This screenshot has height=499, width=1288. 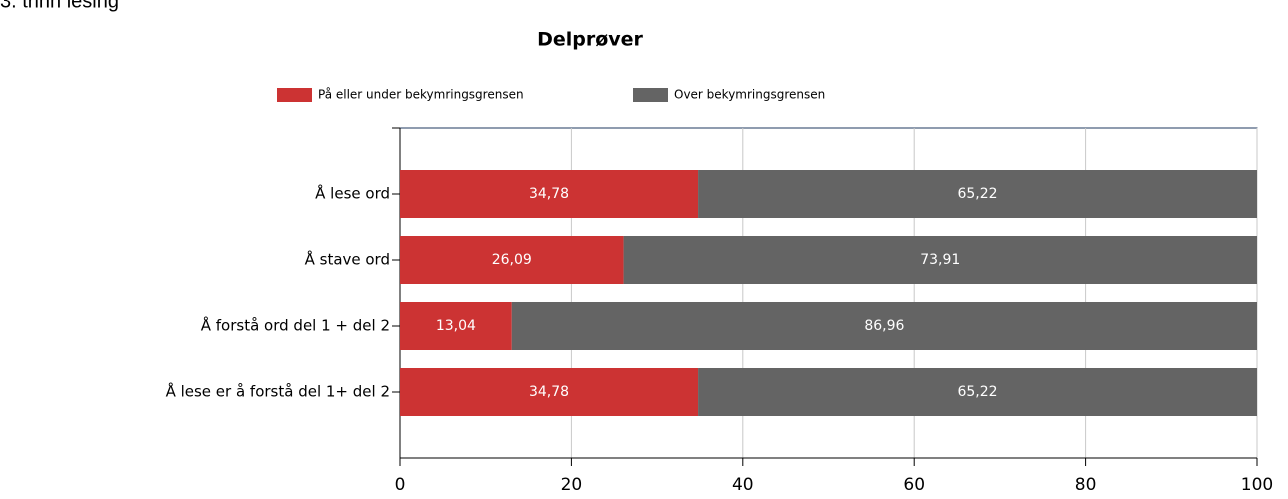 I want to click on x-tick-label: 20, so click(x=572, y=485).